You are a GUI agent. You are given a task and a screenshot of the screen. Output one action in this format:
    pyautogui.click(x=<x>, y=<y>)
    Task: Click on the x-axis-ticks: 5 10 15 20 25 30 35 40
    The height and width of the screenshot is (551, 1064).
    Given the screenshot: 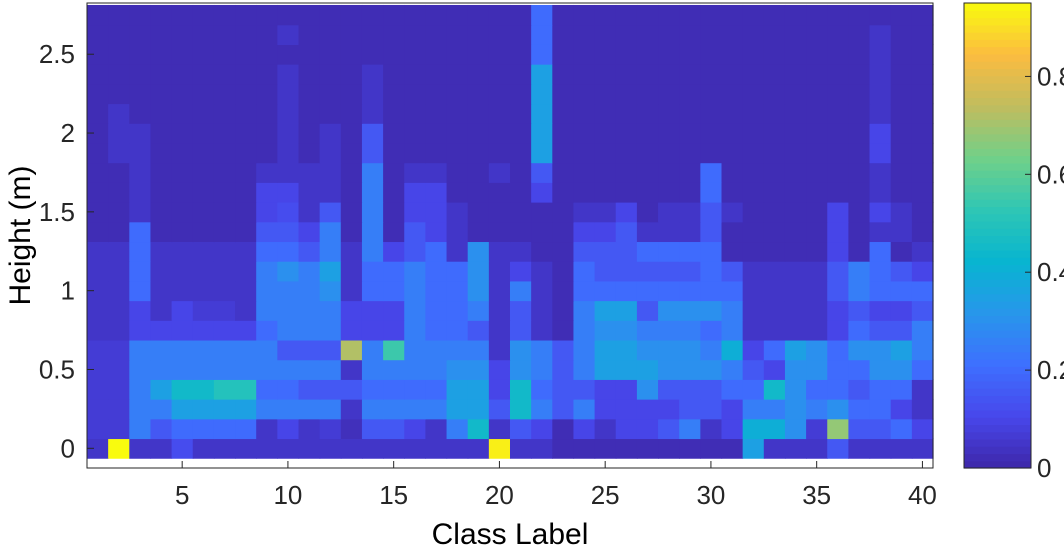 What is the action you would take?
    pyautogui.click(x=556, y=485)
    